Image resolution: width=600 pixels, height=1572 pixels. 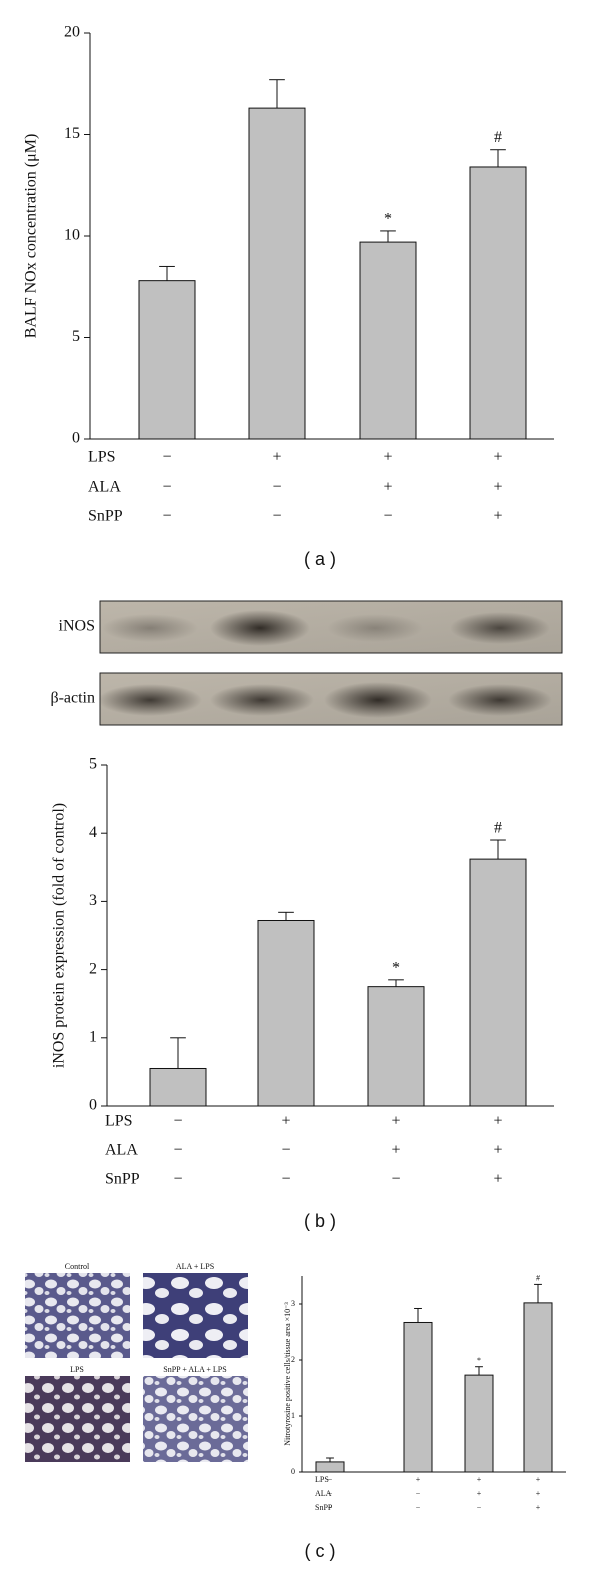 I want to click on image-label: ALA + LPS, so click(x=195, y=1266).